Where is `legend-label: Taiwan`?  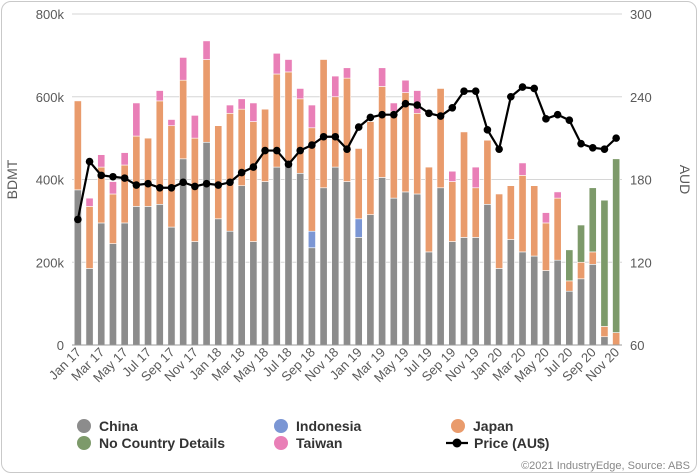 legend-label: Taiwan is located at coordinates (319, 443).